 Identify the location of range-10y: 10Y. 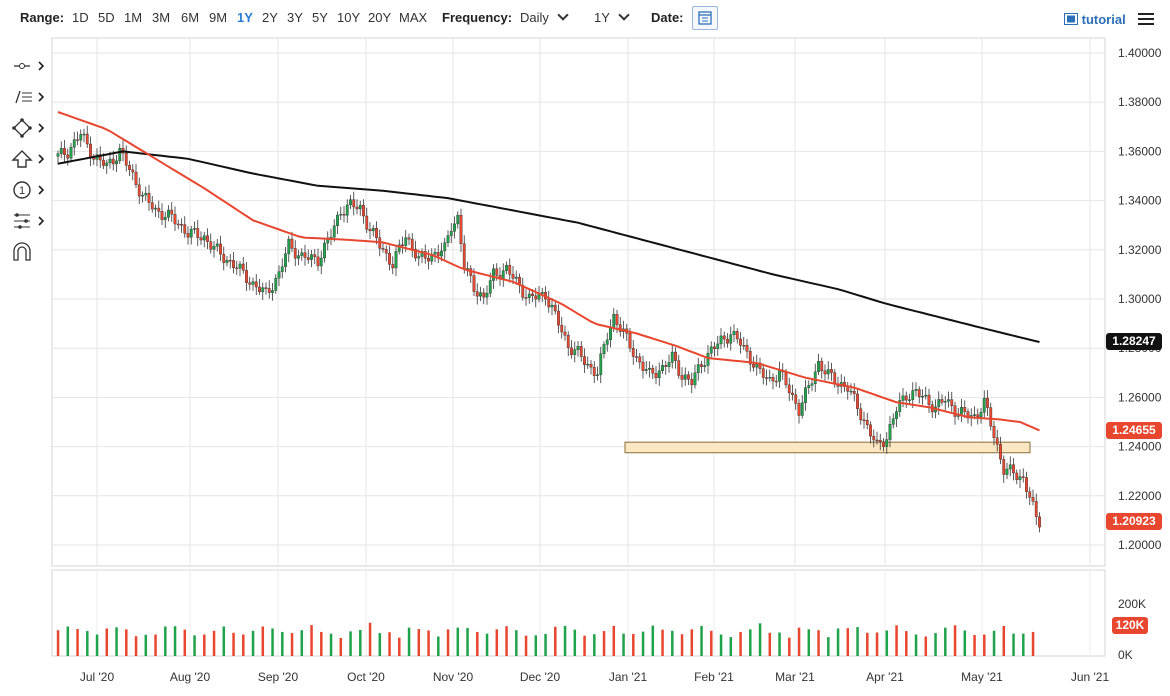
(349, 17).